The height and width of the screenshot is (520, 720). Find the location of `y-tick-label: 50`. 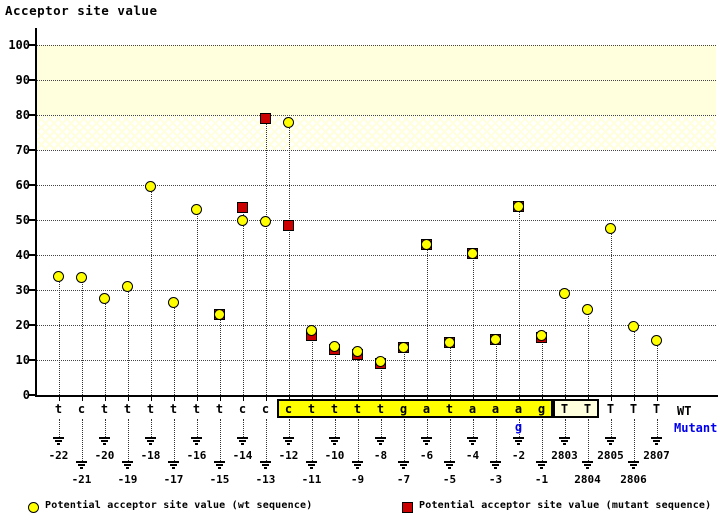

y-tick-label: 50 is located at coordinates (22, 220).